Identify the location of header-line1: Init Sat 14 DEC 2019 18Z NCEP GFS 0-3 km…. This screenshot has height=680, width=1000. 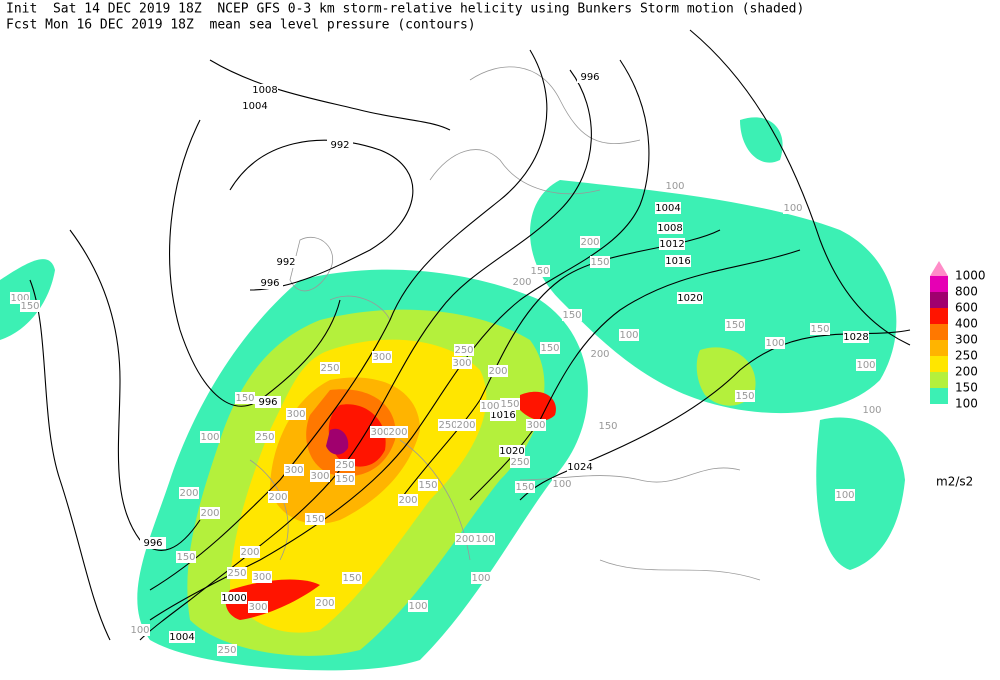
(405, 9).